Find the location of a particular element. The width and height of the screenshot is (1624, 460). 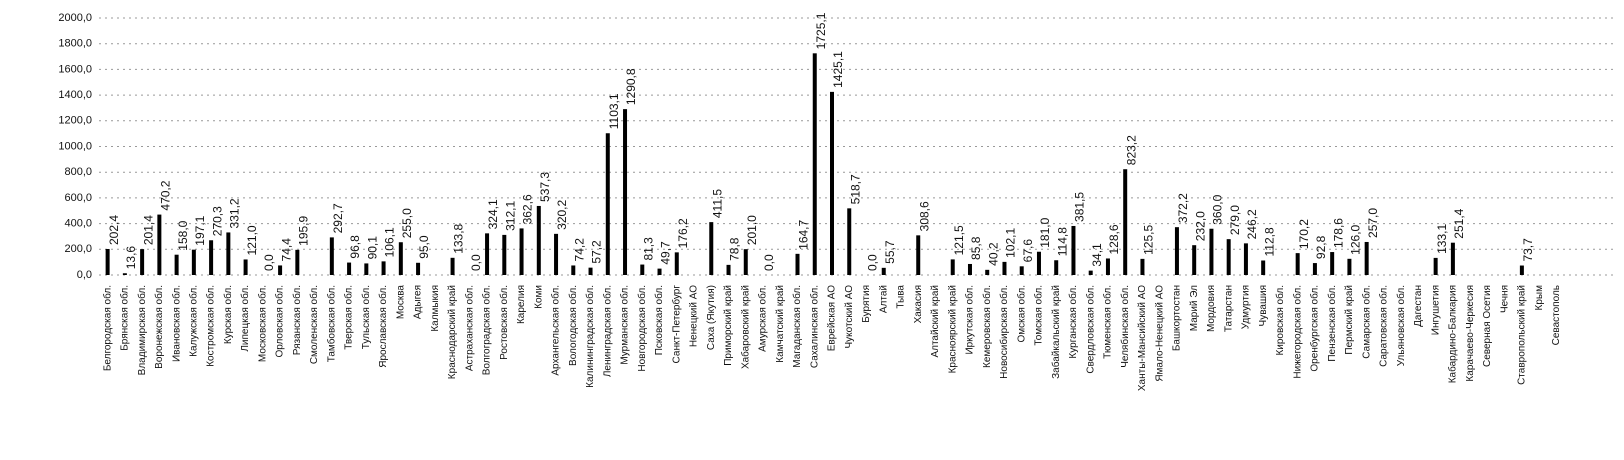

value-label: 246,2 is located at coordinates (1252, 224).